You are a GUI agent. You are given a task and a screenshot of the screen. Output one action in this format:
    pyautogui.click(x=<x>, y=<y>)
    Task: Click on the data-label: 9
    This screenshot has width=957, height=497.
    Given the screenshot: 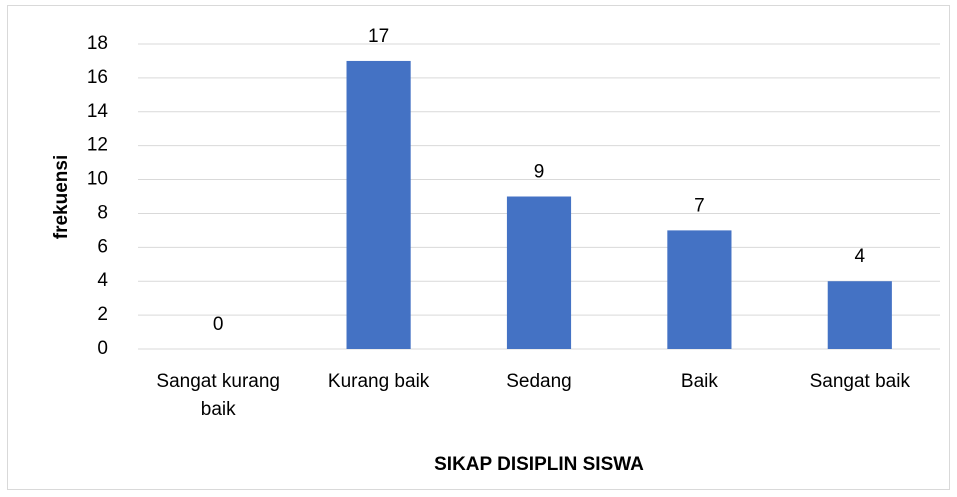 What is the action you would take?
    pyautogui.click(x=539, y=172)
    